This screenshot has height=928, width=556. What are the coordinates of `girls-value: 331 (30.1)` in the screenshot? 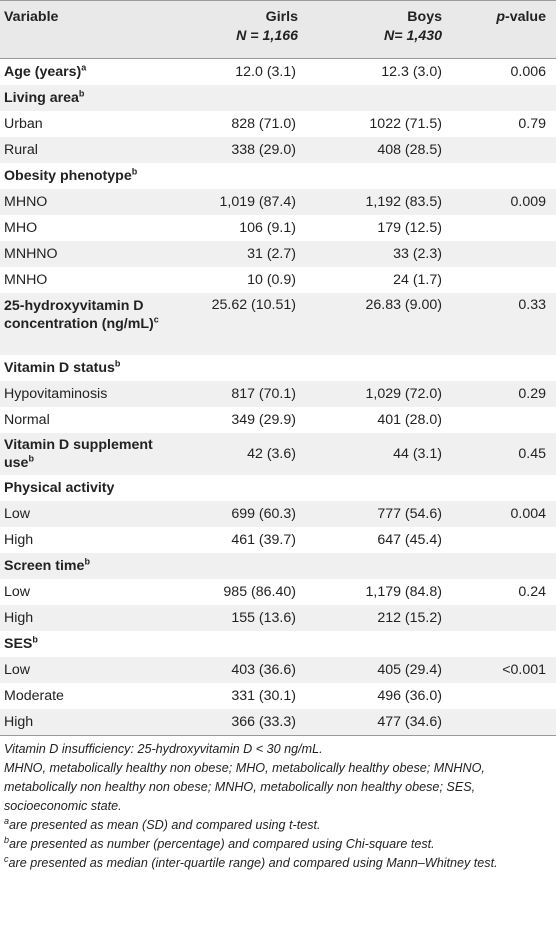 It's located at (263, 695).